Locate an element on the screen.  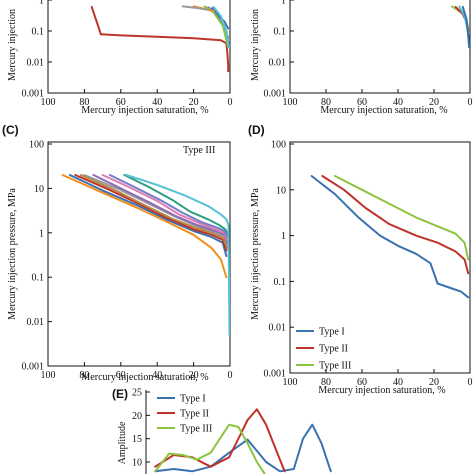
panel-d-label: (D) is located at coordinates (256, 130).